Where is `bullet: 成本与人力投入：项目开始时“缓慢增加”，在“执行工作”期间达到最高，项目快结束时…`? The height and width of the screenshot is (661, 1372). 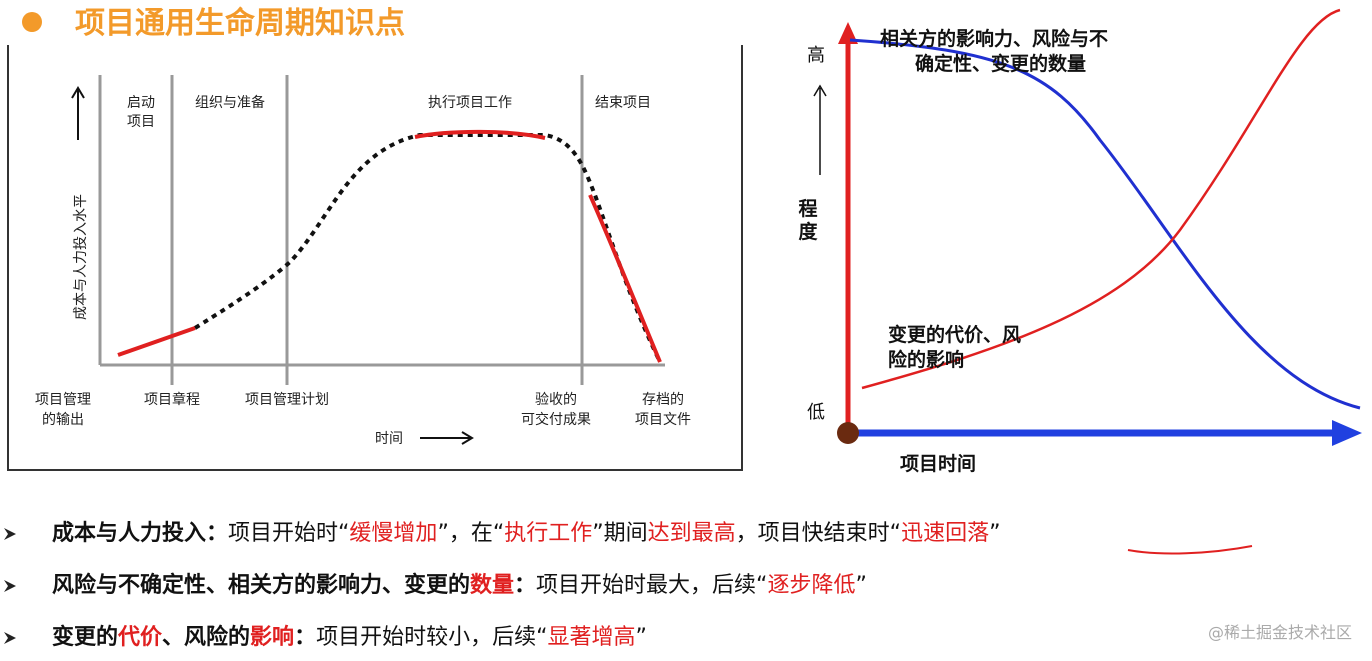
bullet: 成本与人力投入：项目开始时“缓慢增加”，在“执行工作”期间达到最高，项目快结束时… is located at coordinates (526, 533).